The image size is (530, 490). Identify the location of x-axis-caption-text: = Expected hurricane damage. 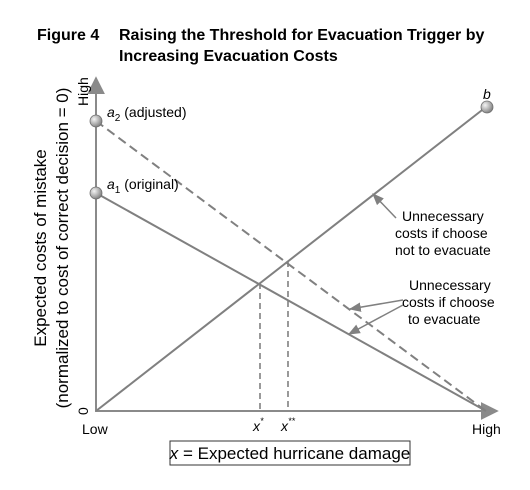
(294, 453).